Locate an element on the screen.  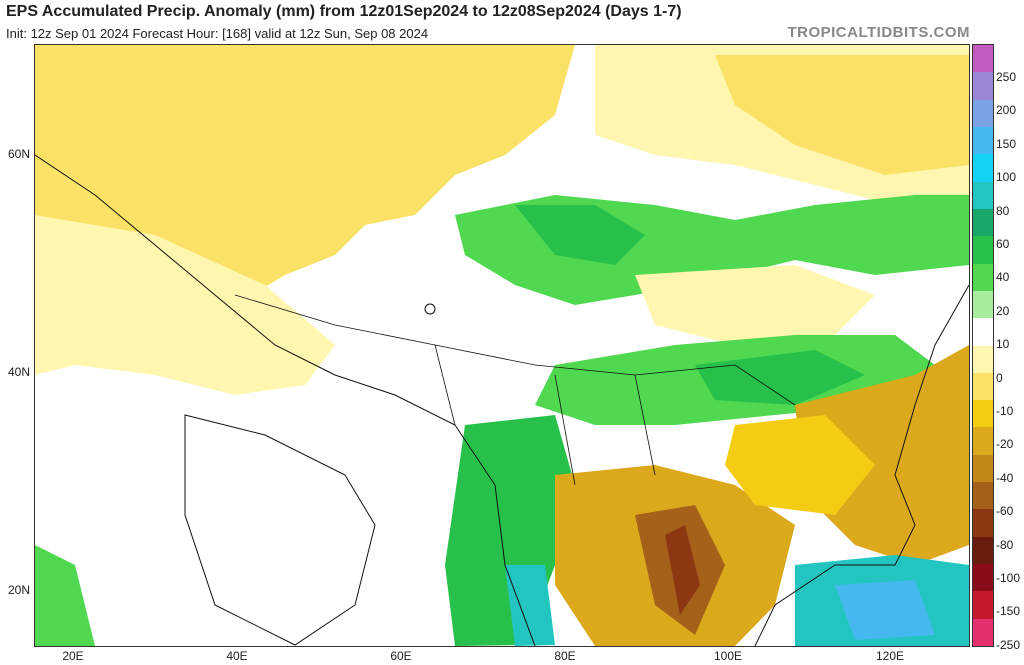
colorbar-tick-label: -60 is located at coordinates (1005, 511).